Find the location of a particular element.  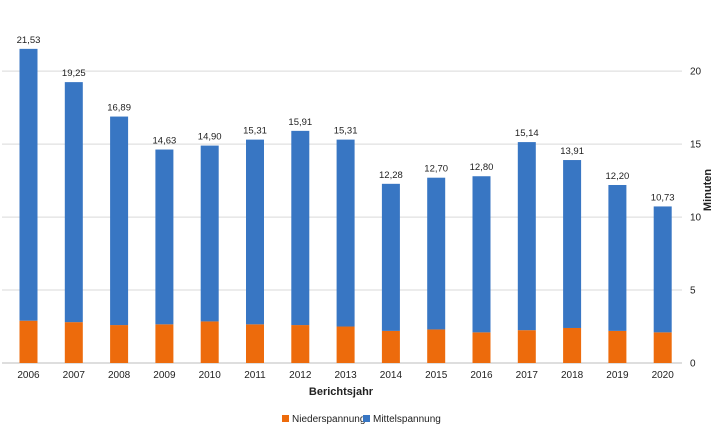

bar-mittelspannung-2012 is located at coordinates (300, 228).